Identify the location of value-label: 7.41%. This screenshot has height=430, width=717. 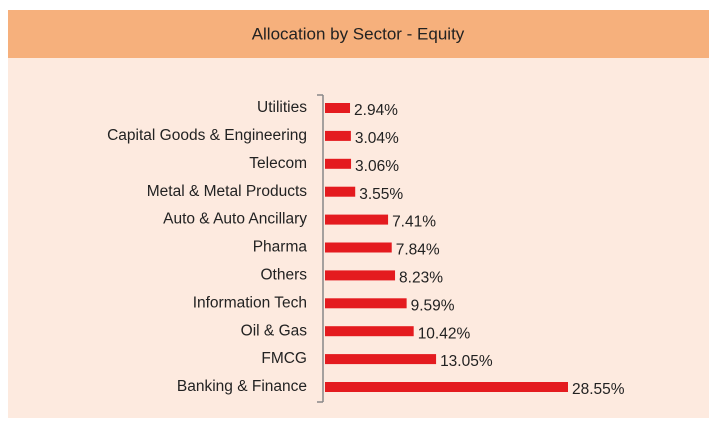
(414, 222).